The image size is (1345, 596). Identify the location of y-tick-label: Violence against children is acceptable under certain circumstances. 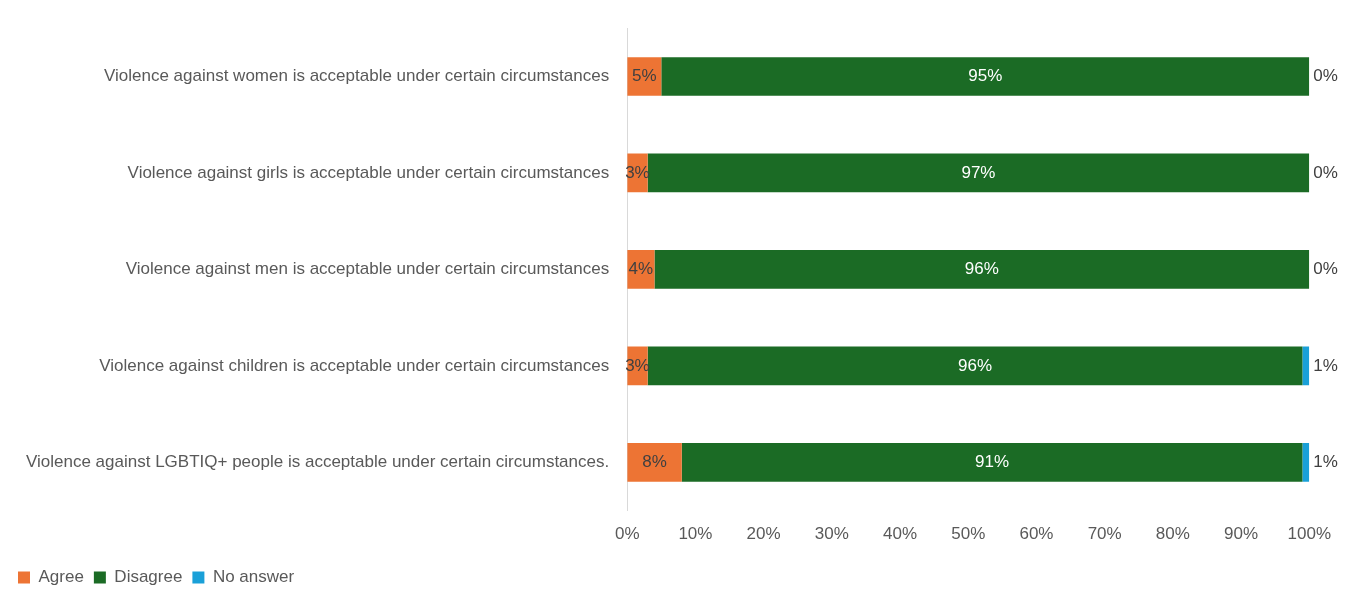
(354, 365).